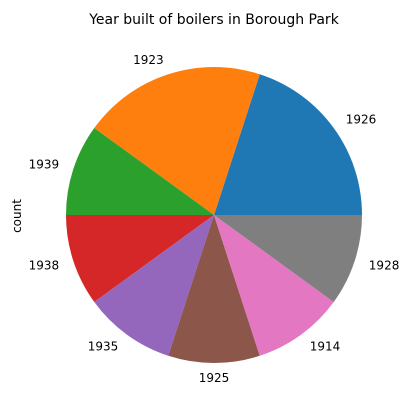  I want to click on pie-slice-1935, so click(154, 285).